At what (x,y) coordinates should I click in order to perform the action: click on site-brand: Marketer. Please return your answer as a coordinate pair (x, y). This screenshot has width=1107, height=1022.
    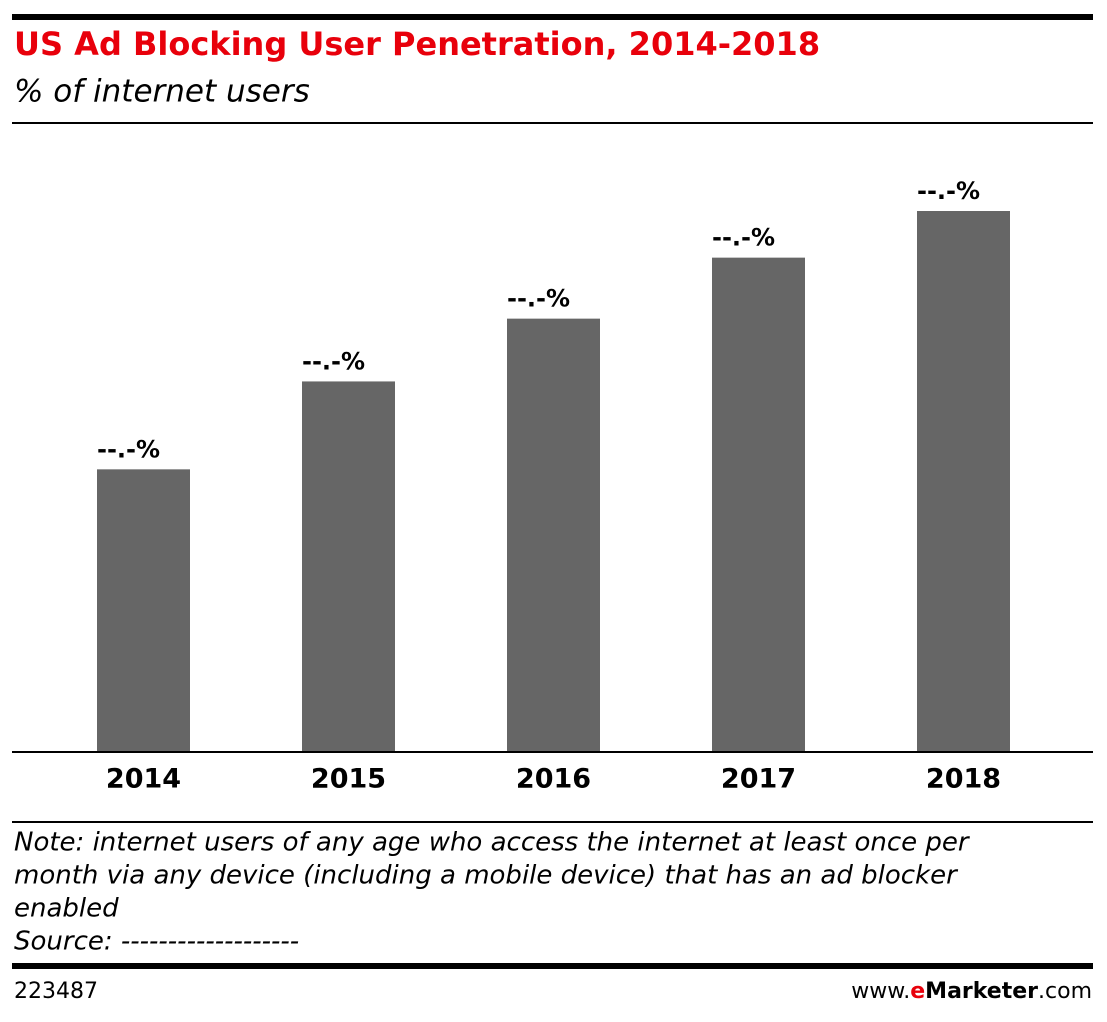
    Looking at the image, I should click on (981, 991).